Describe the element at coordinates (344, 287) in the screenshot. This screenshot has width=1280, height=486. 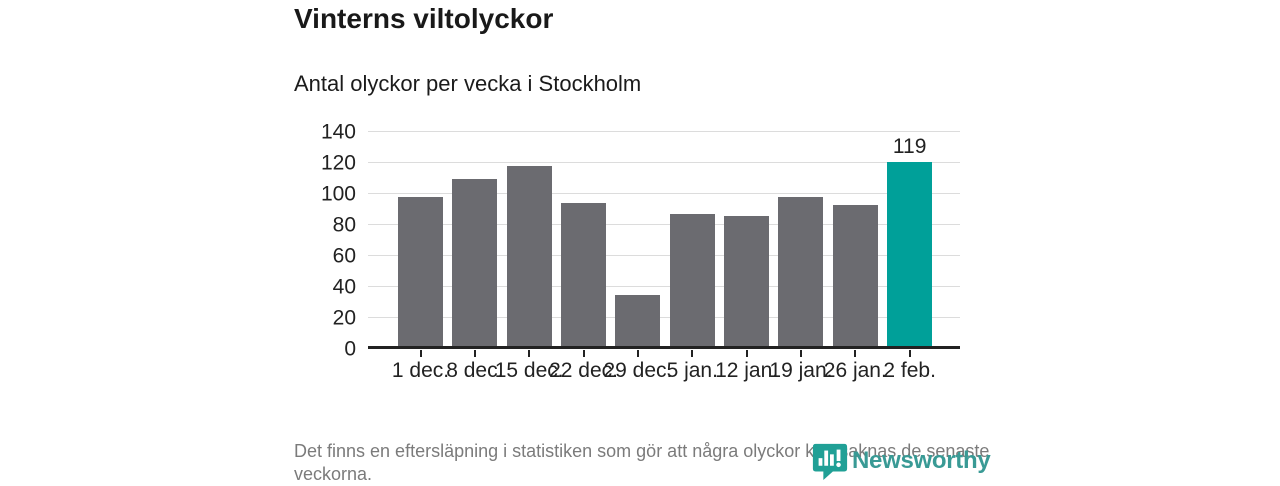
I see `y-axis-label: 40` at that location.